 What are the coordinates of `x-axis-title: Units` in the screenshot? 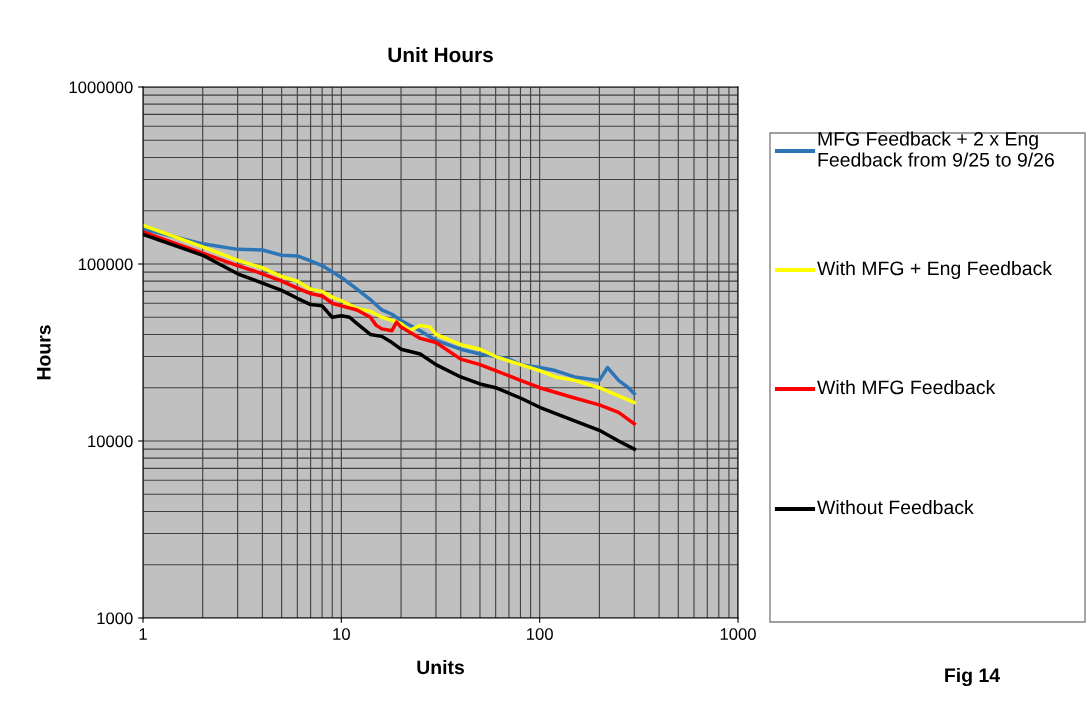 It's located at (441, 667).